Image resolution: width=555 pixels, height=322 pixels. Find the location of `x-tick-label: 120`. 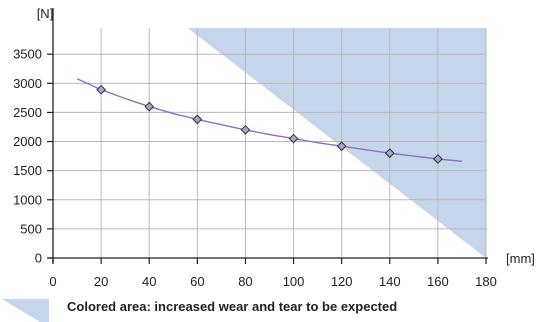

x-tick-label: 120 is located at coordinates (342, 281).